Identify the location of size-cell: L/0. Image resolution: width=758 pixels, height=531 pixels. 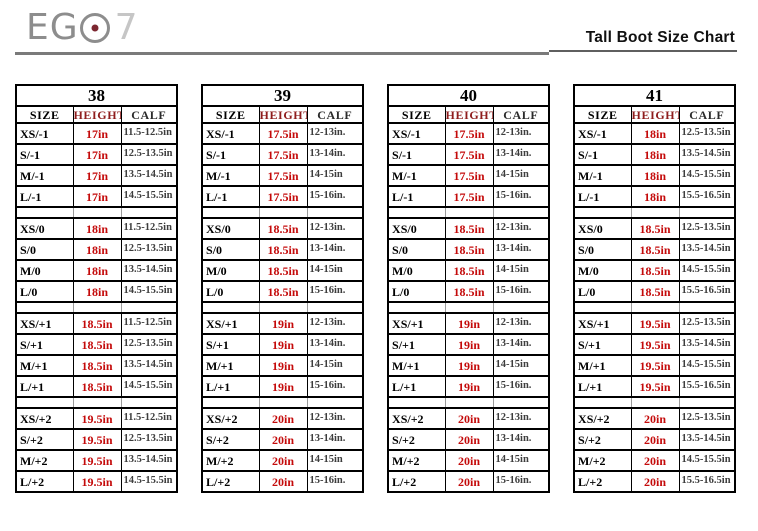
(416, 291).